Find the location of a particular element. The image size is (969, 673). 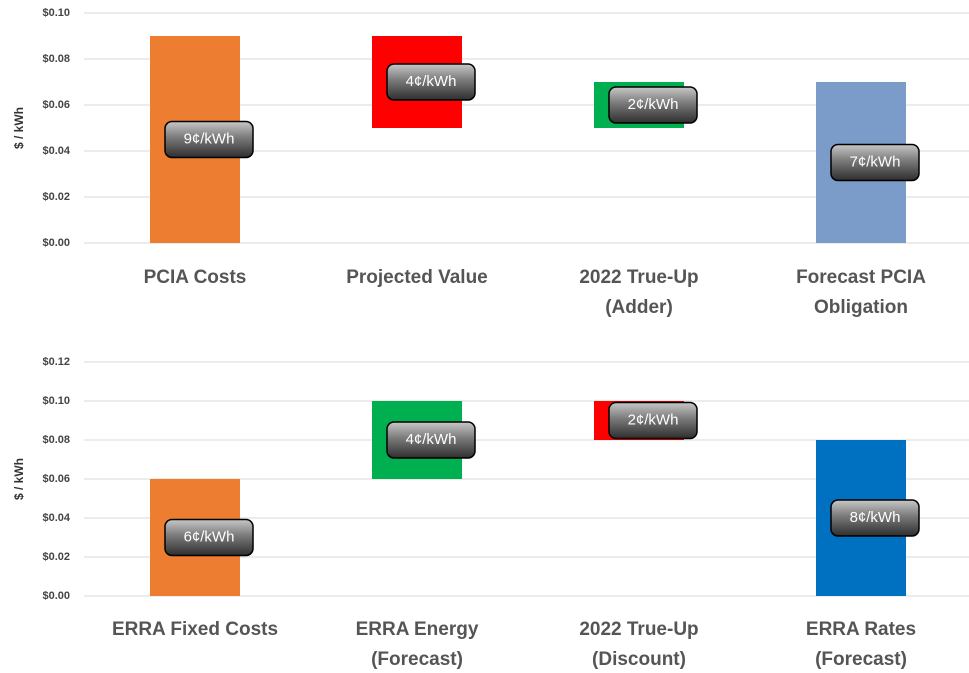

value-label: 6¢/kWh is located at coordinates (209, 536).